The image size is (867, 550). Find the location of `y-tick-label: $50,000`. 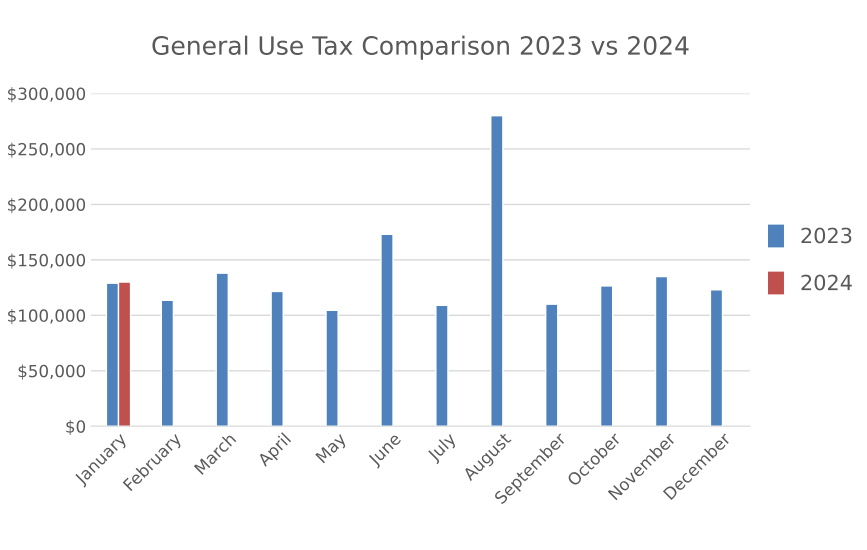

y-tick-label: $50,000 is located at coordinates (52, 372).